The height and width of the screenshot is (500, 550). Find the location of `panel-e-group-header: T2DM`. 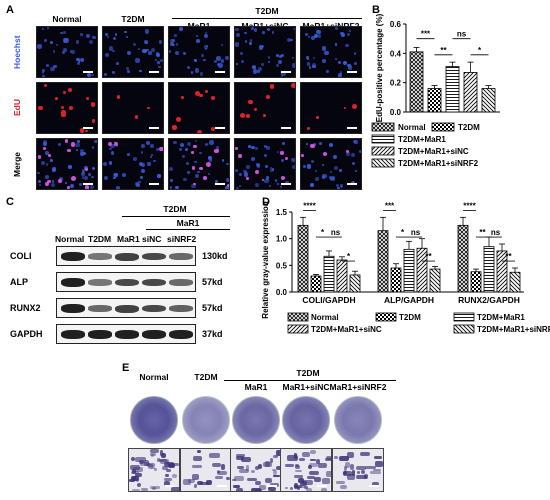

panel-e-group-header: T2DM is located at coordinates (308, 373).